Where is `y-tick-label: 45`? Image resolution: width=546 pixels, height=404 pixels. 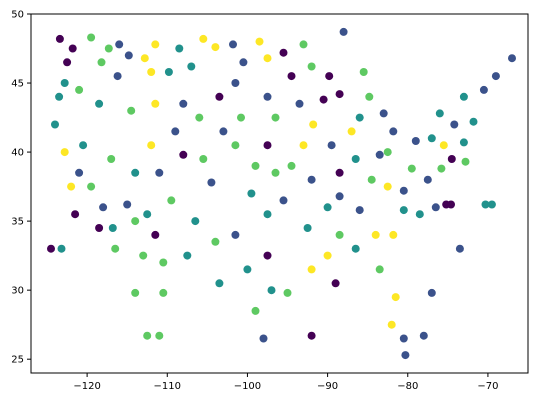 y-tick-label: 45 is located at coordinates (17, 84).